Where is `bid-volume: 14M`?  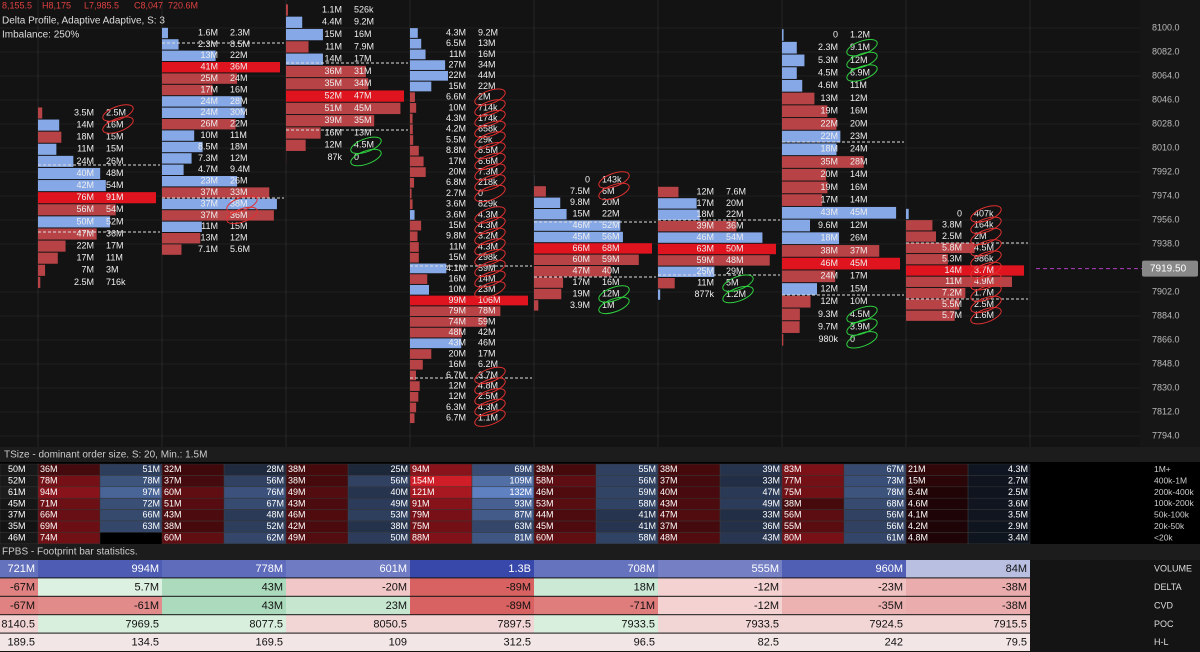 bid-volume: 14M is located at coordinates (85, 124).